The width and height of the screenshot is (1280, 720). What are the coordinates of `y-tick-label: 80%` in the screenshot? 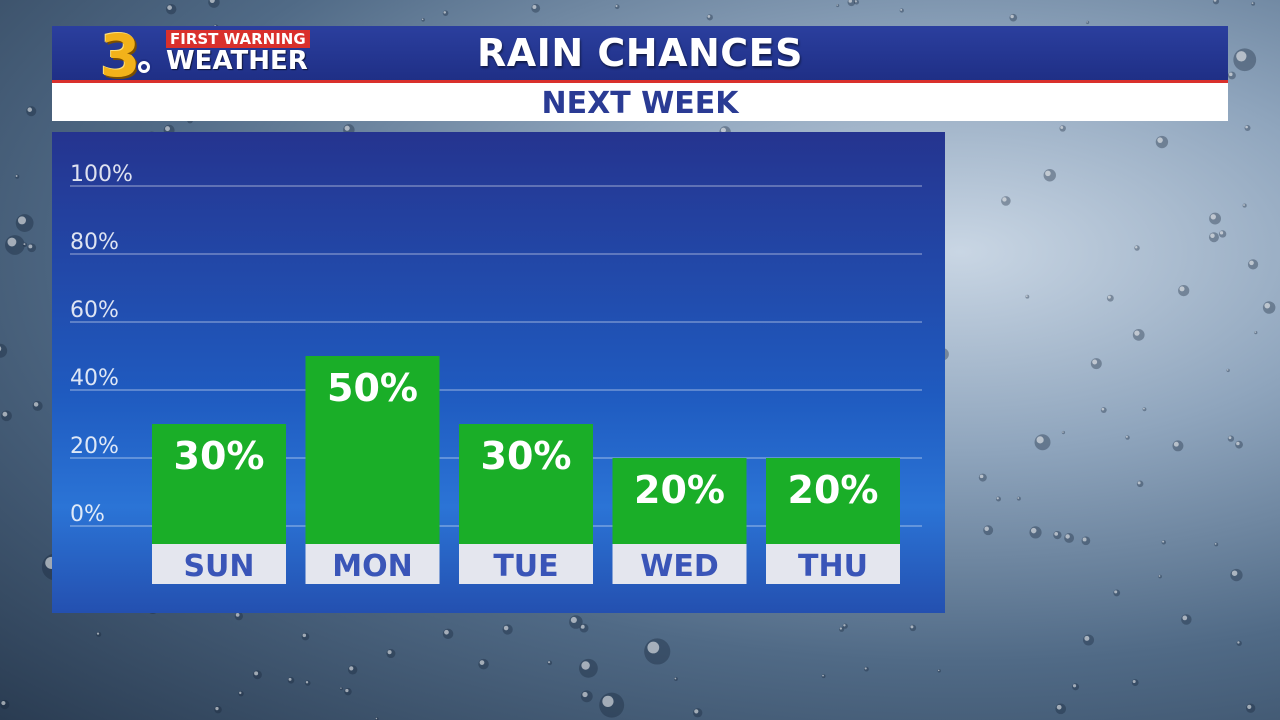 It's located at (94, 242).